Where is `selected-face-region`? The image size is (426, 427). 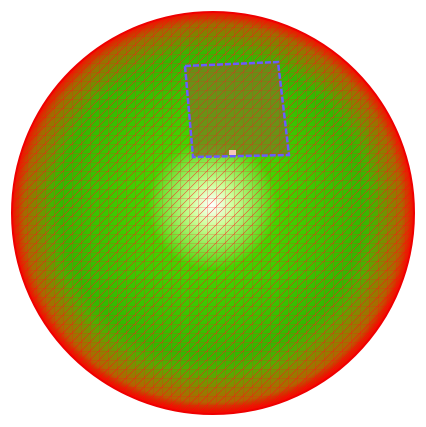
selected-face-region is located at coordinates (237, 109).